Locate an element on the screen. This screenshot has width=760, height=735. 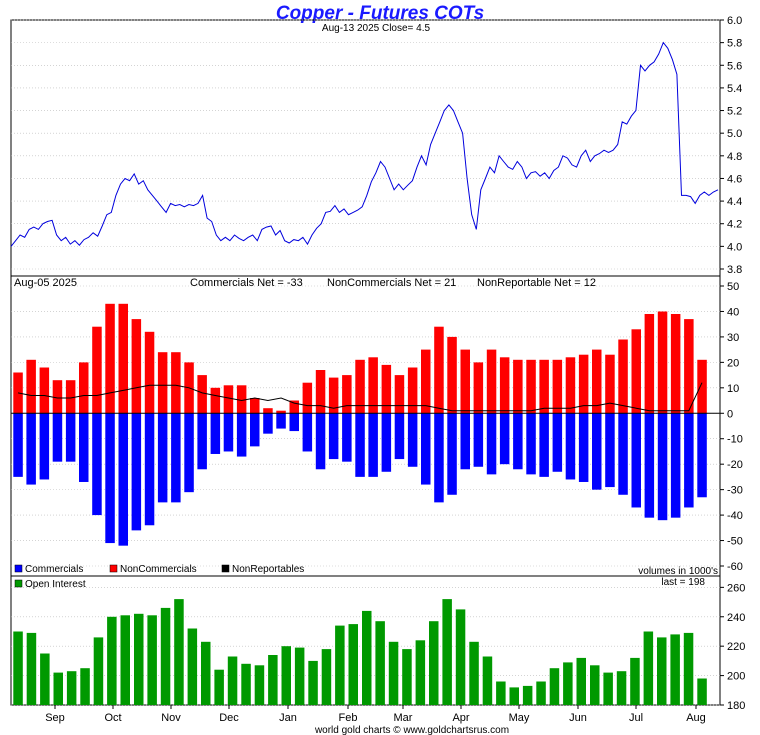
month-label: Apr is located at coordinates (460, 718).